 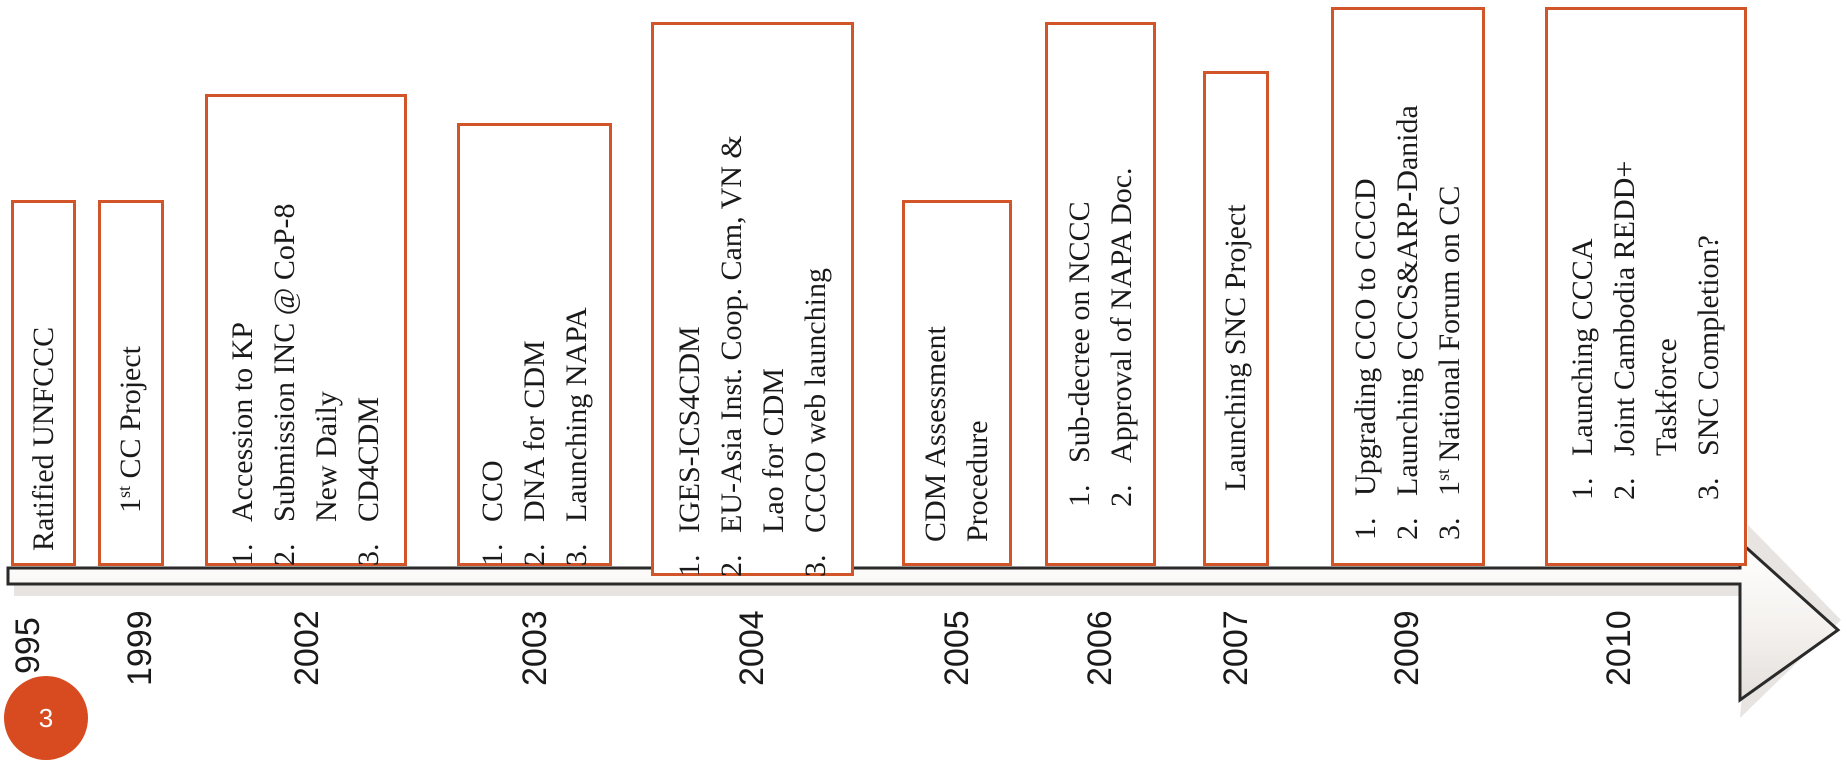 I want to click on event-item: Ratified UNFCCC, so click(x=43, y=438).